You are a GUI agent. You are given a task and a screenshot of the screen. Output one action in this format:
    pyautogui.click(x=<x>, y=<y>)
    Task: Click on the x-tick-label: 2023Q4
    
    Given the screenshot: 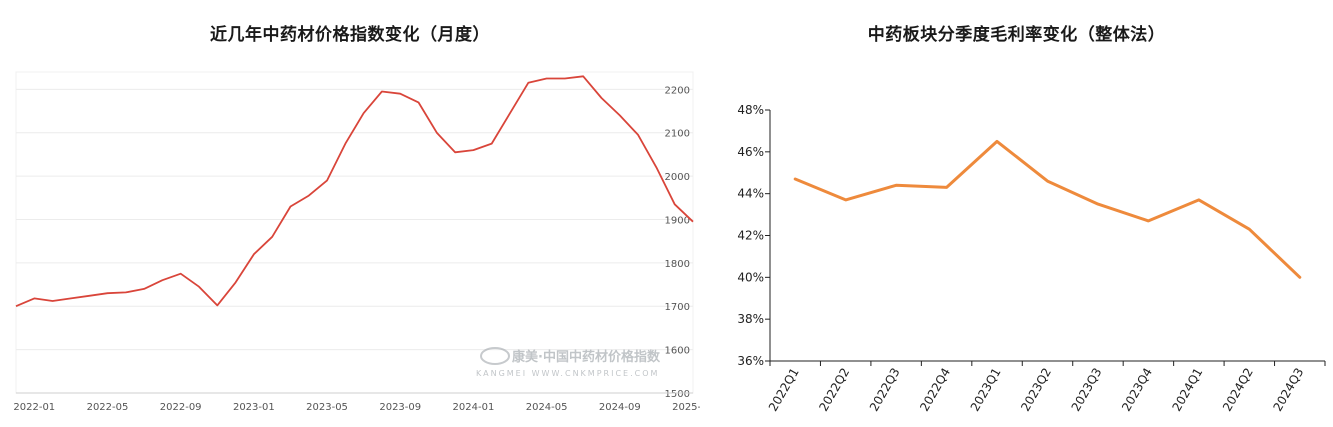 What is the action you would take?
    pyautogui.click(x=1137, y=390)
    